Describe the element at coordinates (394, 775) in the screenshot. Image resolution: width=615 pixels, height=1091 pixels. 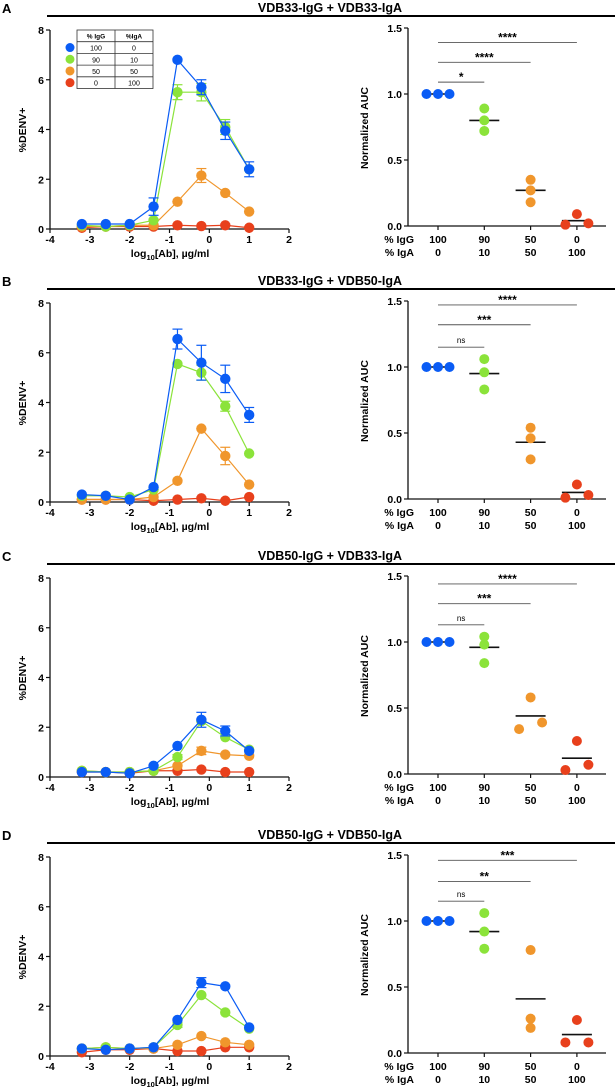
I see `y-tick-label: 0.0` at that location.